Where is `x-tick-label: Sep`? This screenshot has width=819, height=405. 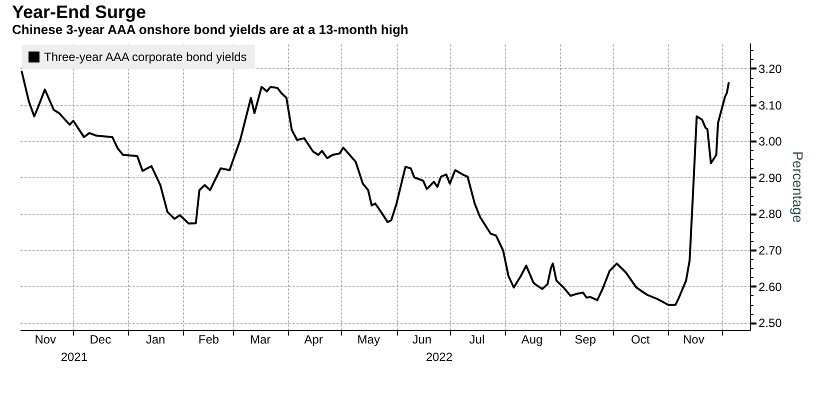
x-tick-label: Sep is located at coordinates (585, 339).